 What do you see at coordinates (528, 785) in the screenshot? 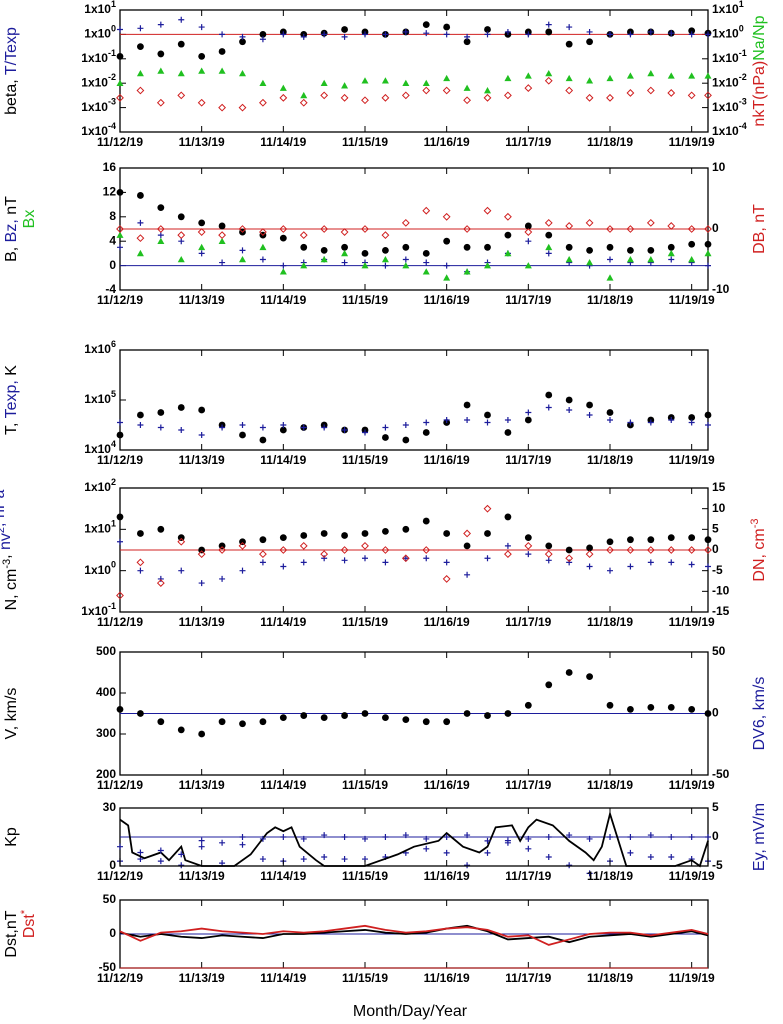
I see `x-tick-label: 11/17/19` at bounding box center [528, 785].